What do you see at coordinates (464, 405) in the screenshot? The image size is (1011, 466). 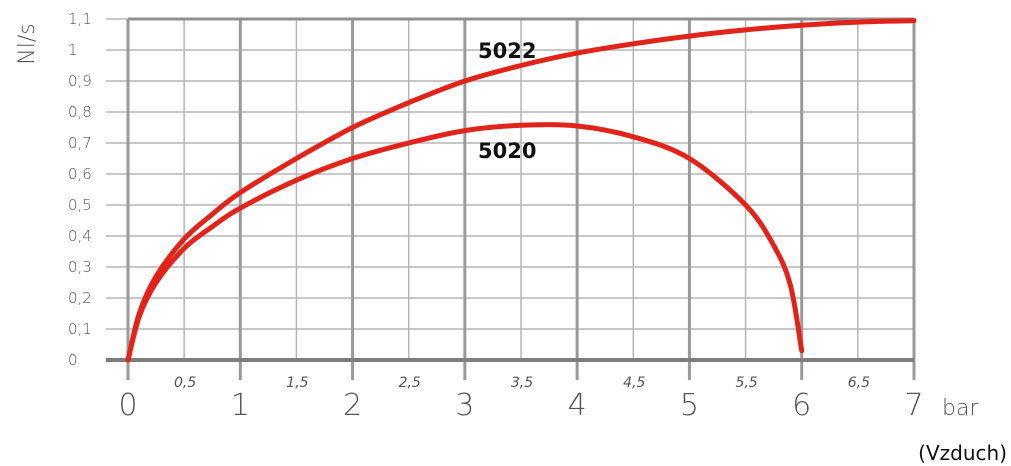 I see `x-major-tick-label: 3` at bounding box center [464, 405].